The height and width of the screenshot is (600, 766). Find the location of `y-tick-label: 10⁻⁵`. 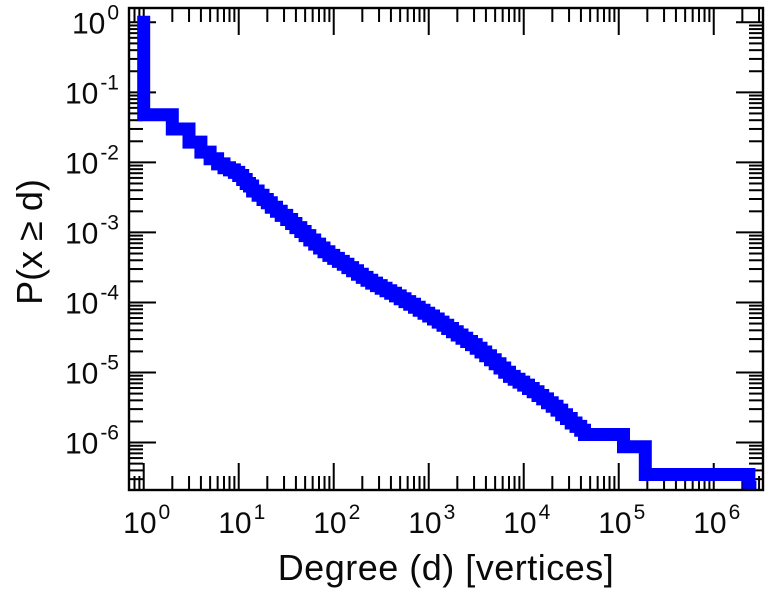

y-tick-label: 10⁻⁵ is located at coordinates (92, 370).